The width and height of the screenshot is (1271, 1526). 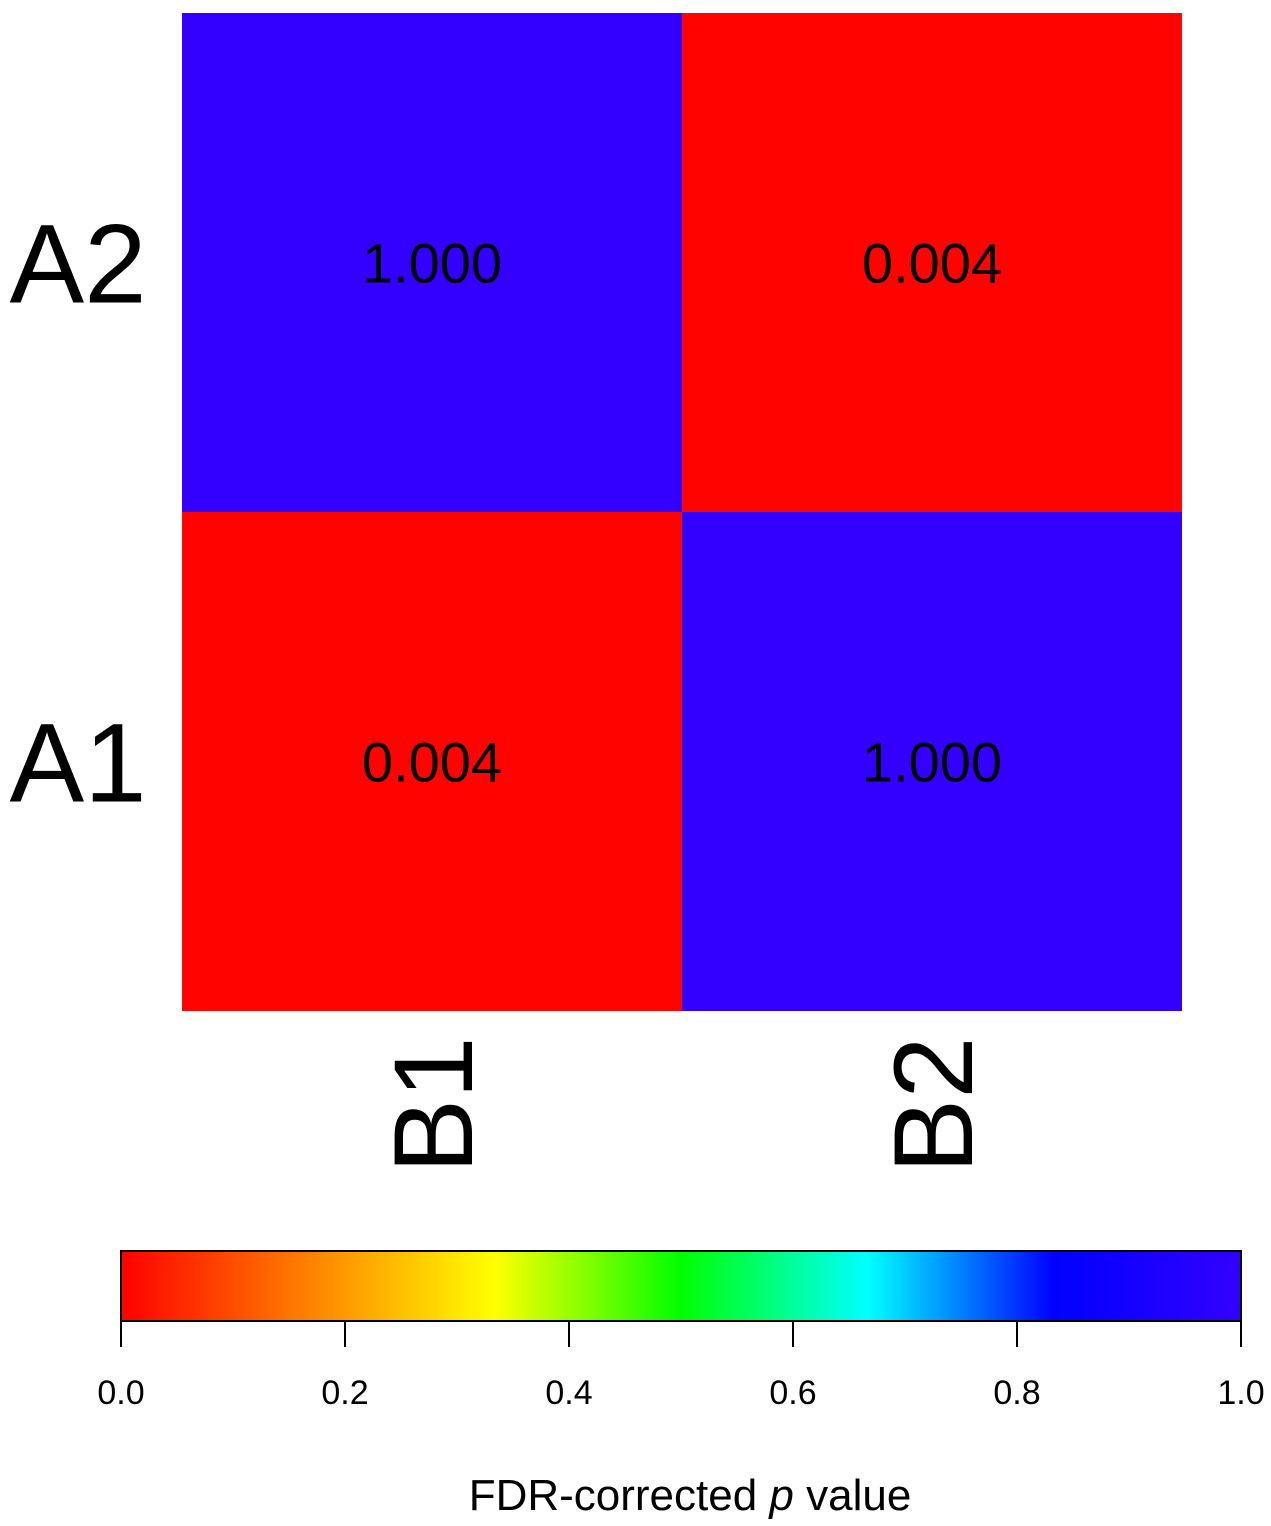 I want to click on colorbar-tick-label: 1.0, so click(x=1240, y=1393).